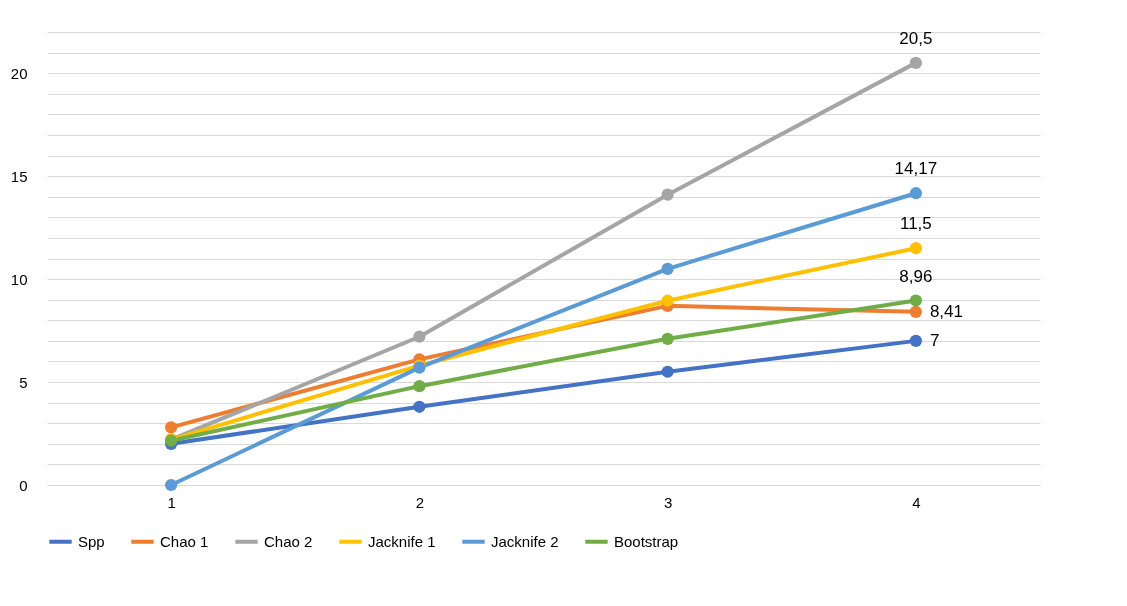 The image size is (1127, 606). I want to click on data-label: 8,96, so click(916, 276).